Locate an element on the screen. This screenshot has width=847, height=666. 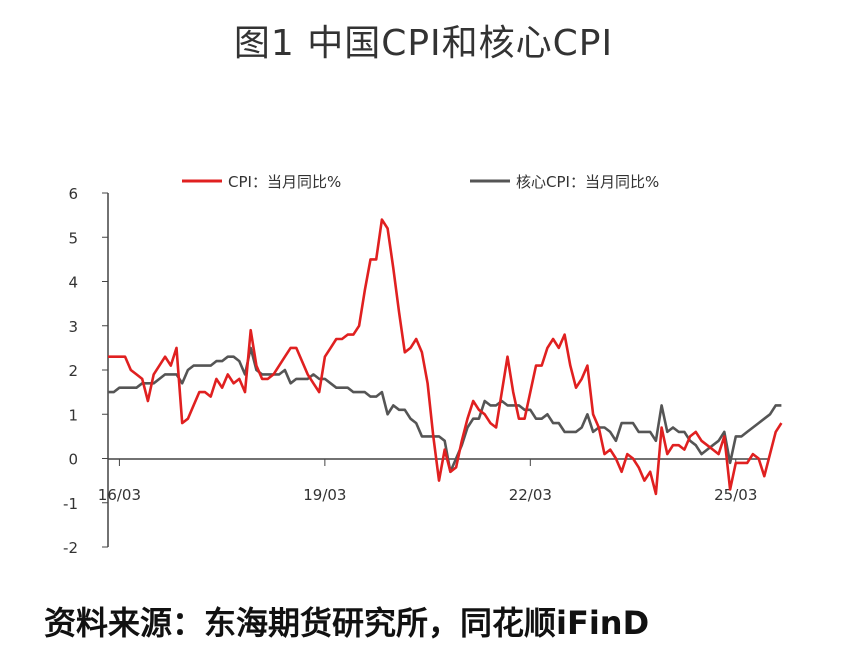
y-tick-label: 3 is located at coordinates (73, 327).